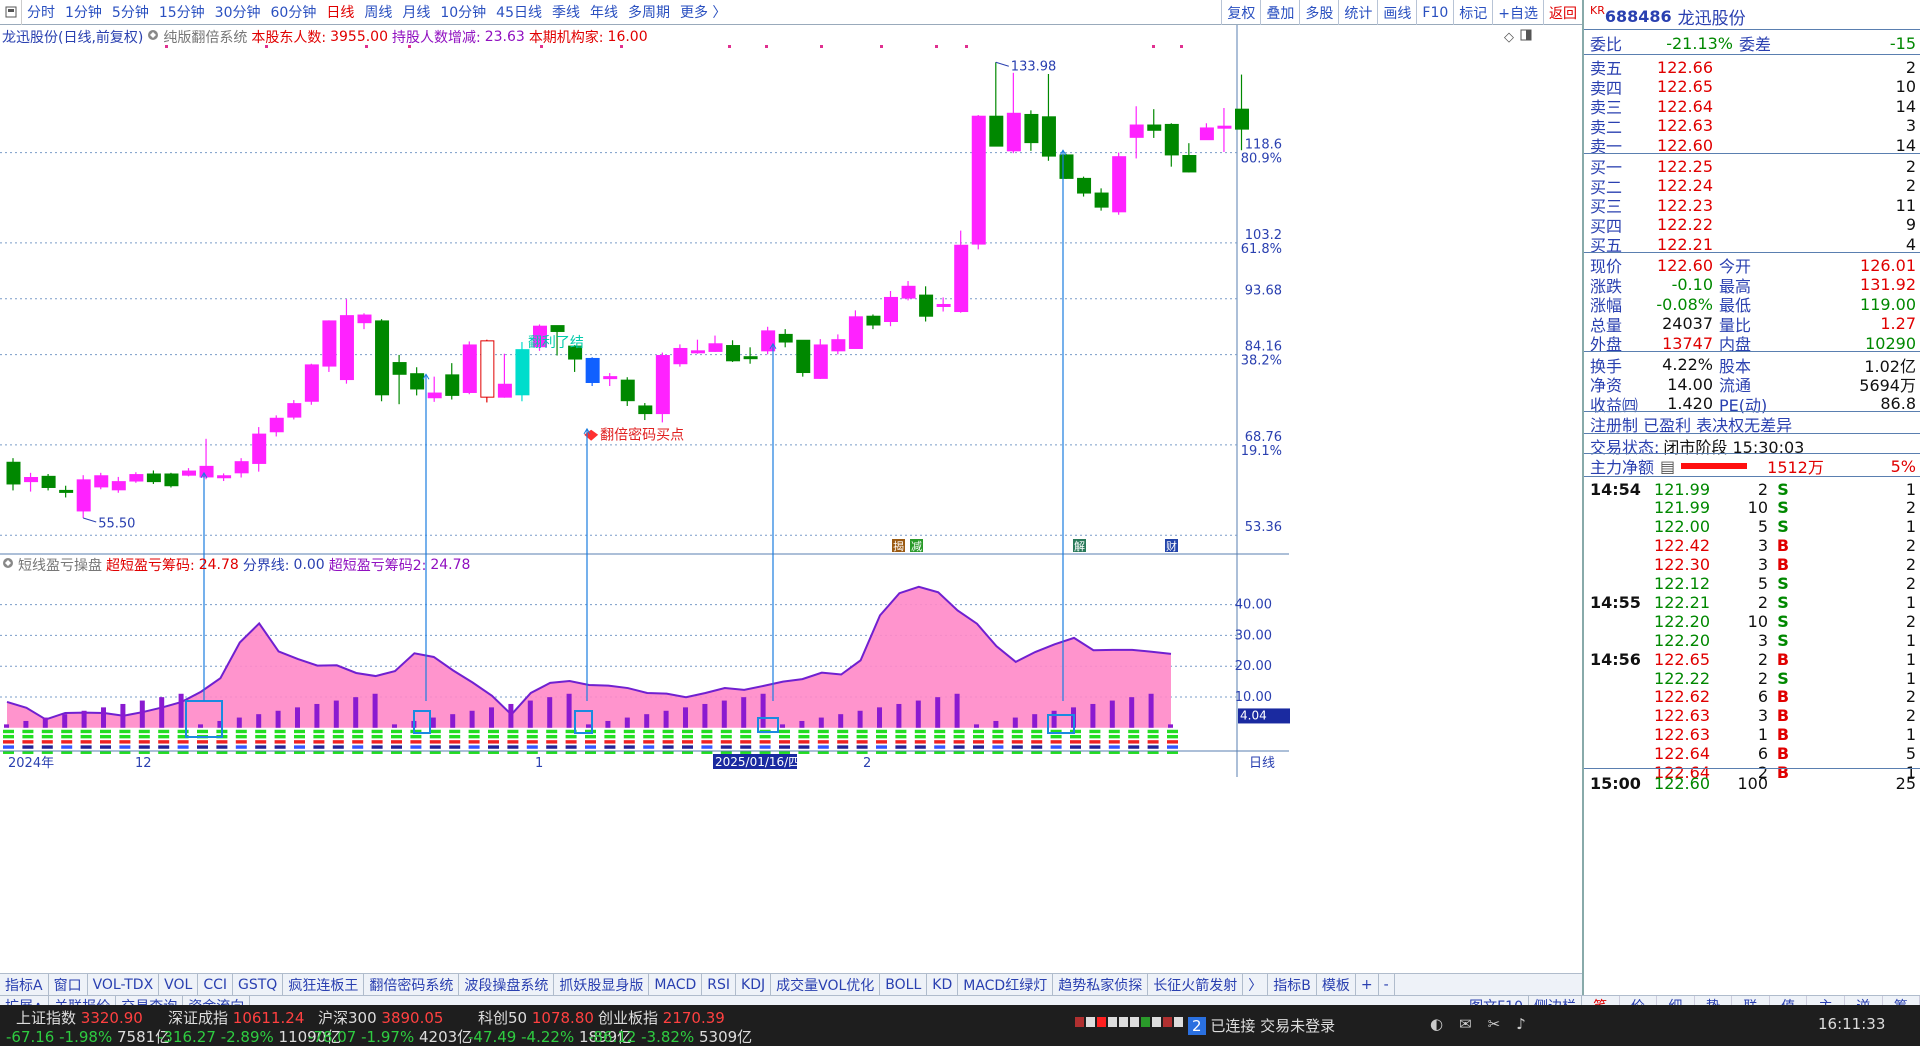 The width and height of the screenshot is (1920, 1046). What do you see at coordinates (416, 13) in the screenshot?
I see `period-8: 月线` at bounding box center [416, 13].